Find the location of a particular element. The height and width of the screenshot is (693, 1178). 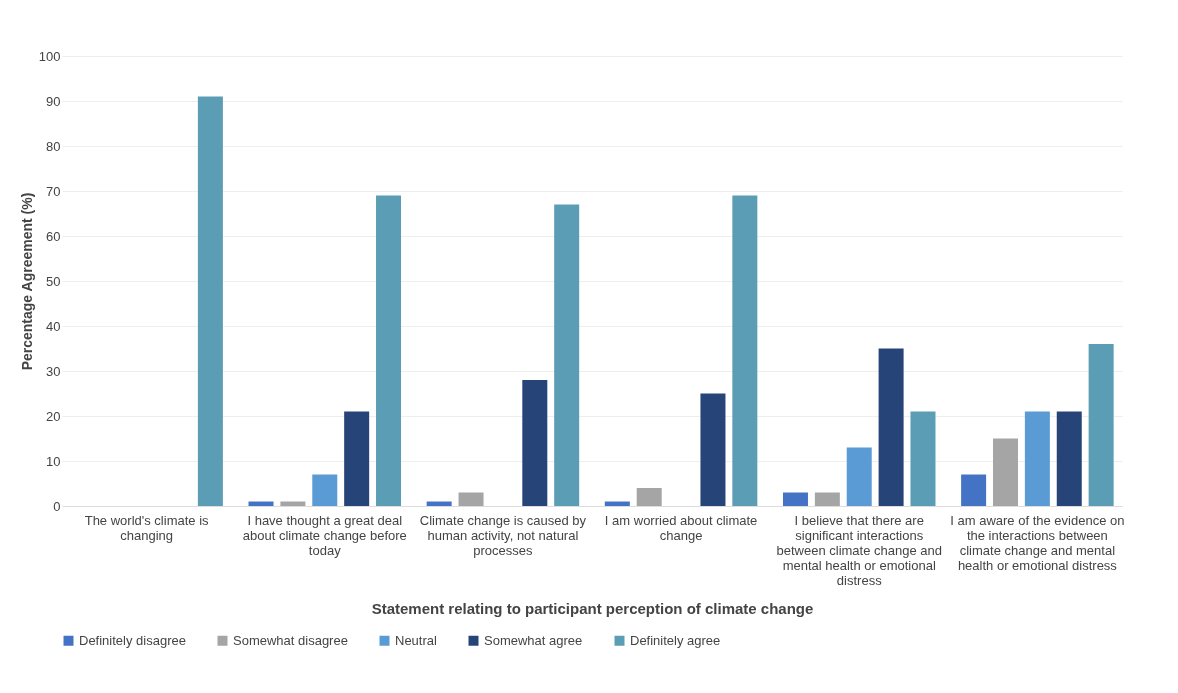

y-tick-label: 50 is located at coordinates (53, 281).